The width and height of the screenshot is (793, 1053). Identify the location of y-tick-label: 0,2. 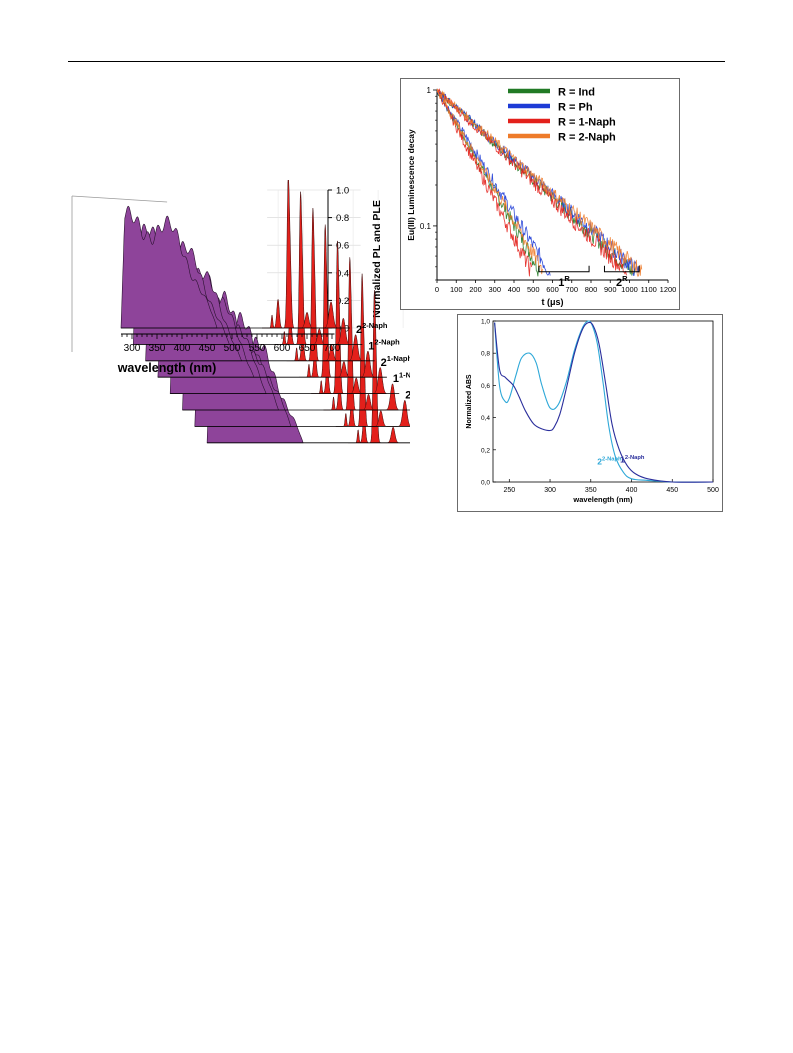
(485, 450).